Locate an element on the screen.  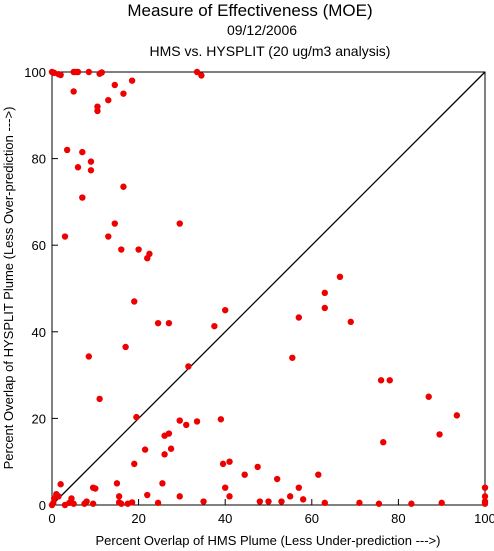
x-axis-ticks: 0 20 40 60 80 100 is located at coordinates (271, 512).